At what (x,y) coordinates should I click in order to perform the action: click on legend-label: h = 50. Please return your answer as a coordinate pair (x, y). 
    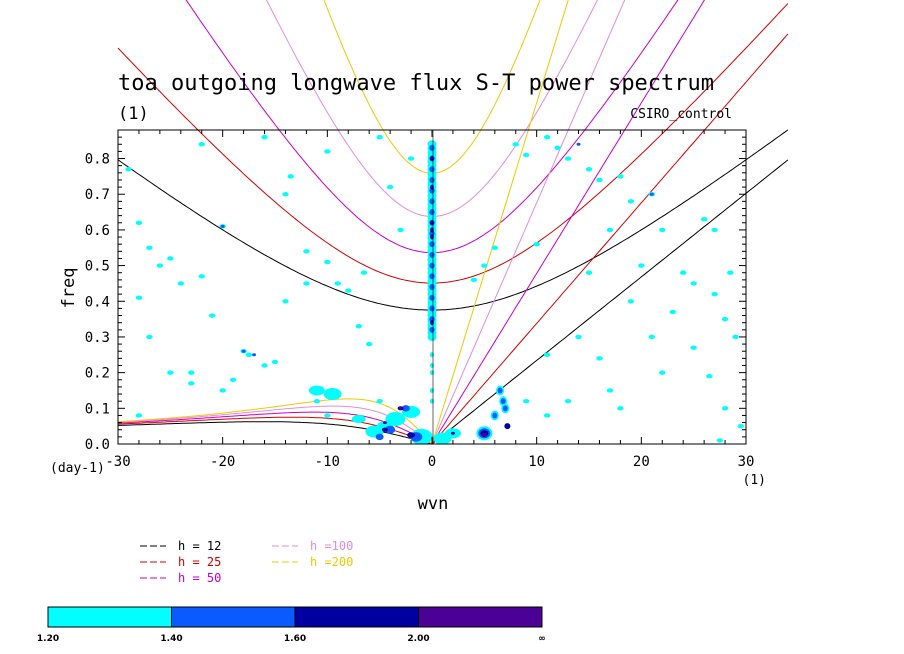
    Looking at the image, I should click on (199, 578).